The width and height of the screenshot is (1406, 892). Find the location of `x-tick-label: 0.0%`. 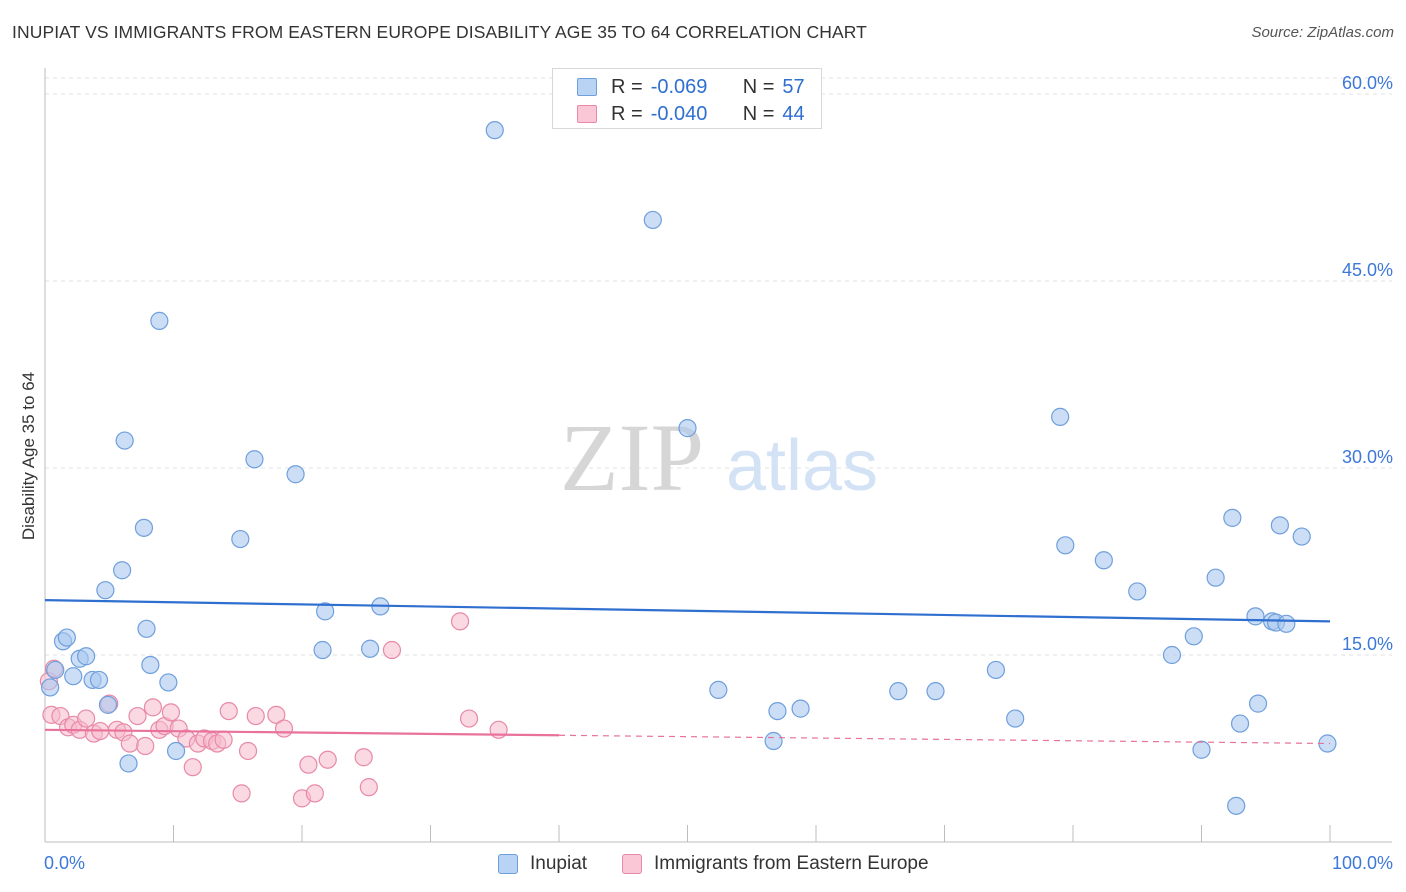

x-tick-label: 0.0% is located at coordinates (64, 863).